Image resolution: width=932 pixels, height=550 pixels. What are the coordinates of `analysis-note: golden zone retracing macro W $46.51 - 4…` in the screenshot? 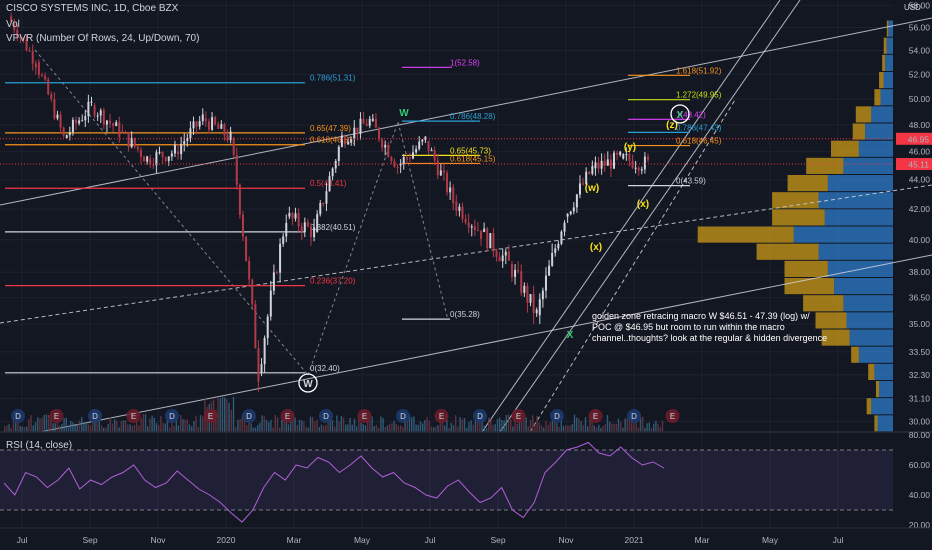 It's located at (710, 327).